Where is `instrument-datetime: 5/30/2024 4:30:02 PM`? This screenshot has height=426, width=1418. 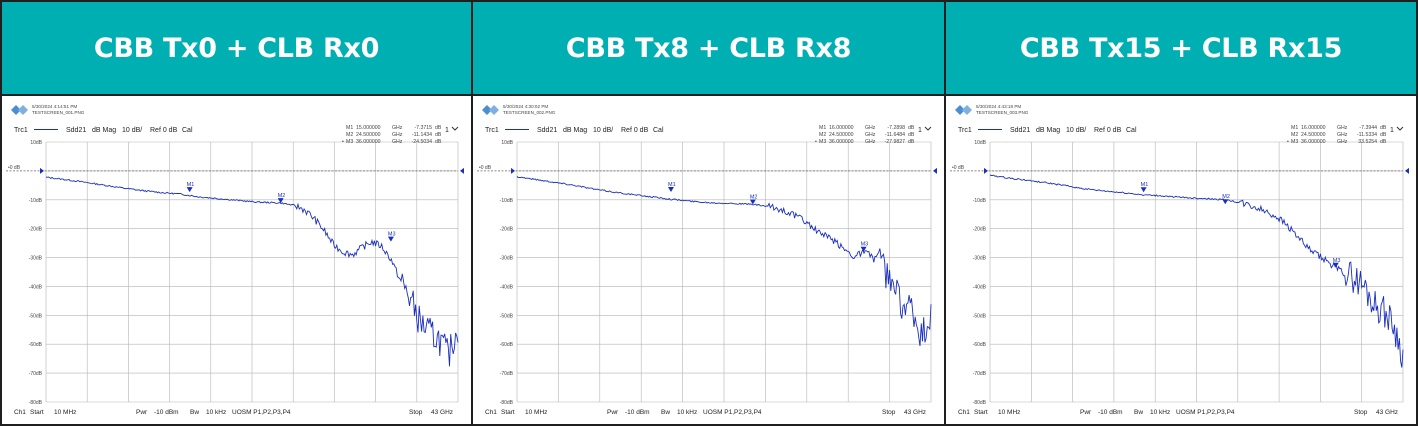 instrument-datetime: 5/30/2024 4:30:02 PM is located at coordinates (525, 106).